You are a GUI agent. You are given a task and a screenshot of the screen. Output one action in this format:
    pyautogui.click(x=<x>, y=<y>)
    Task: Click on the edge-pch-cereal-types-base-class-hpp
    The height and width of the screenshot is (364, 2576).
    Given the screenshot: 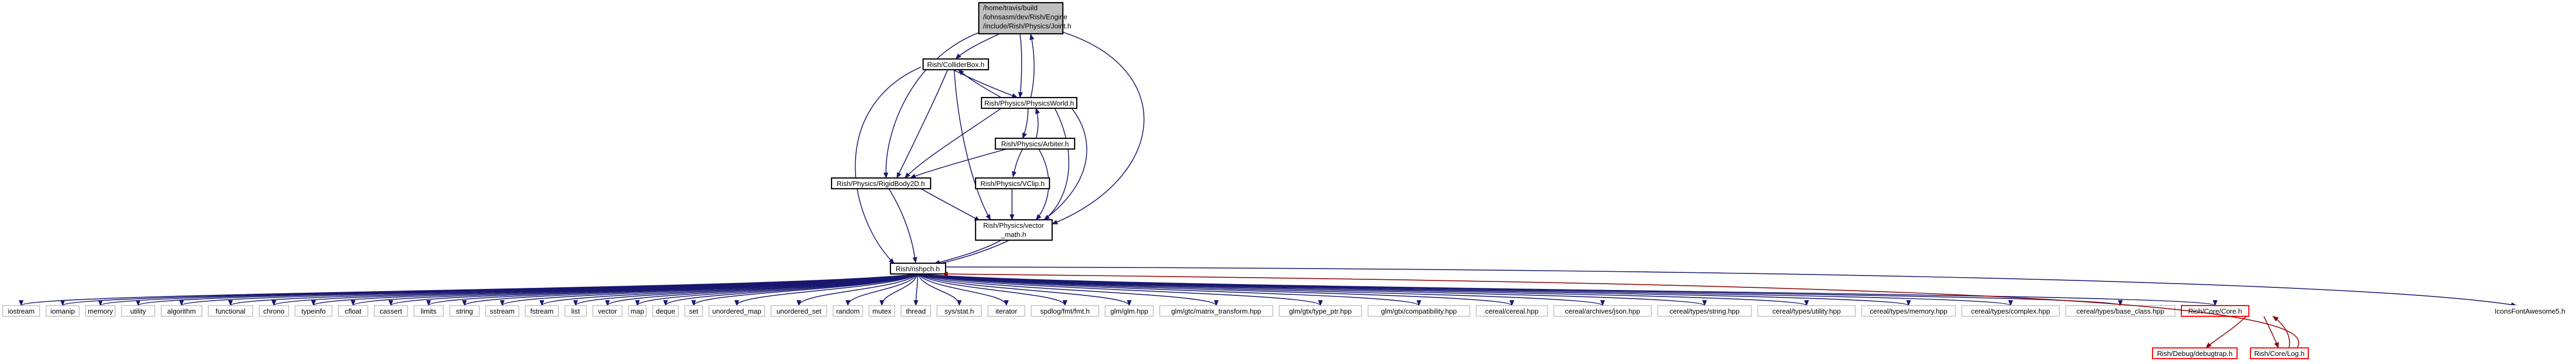 What is the action you would take?
    pyautogui.click(x=1519, y=290)
    